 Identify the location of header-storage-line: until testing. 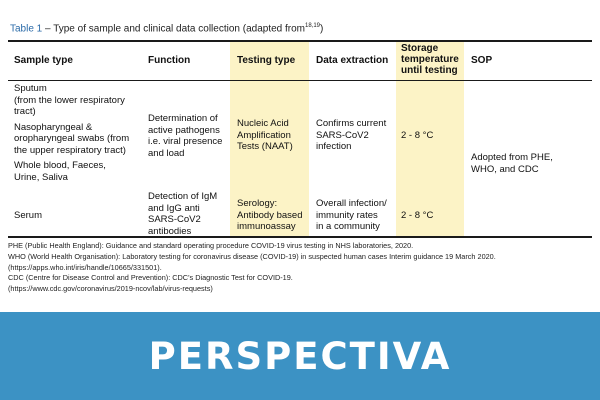
(429, 70).